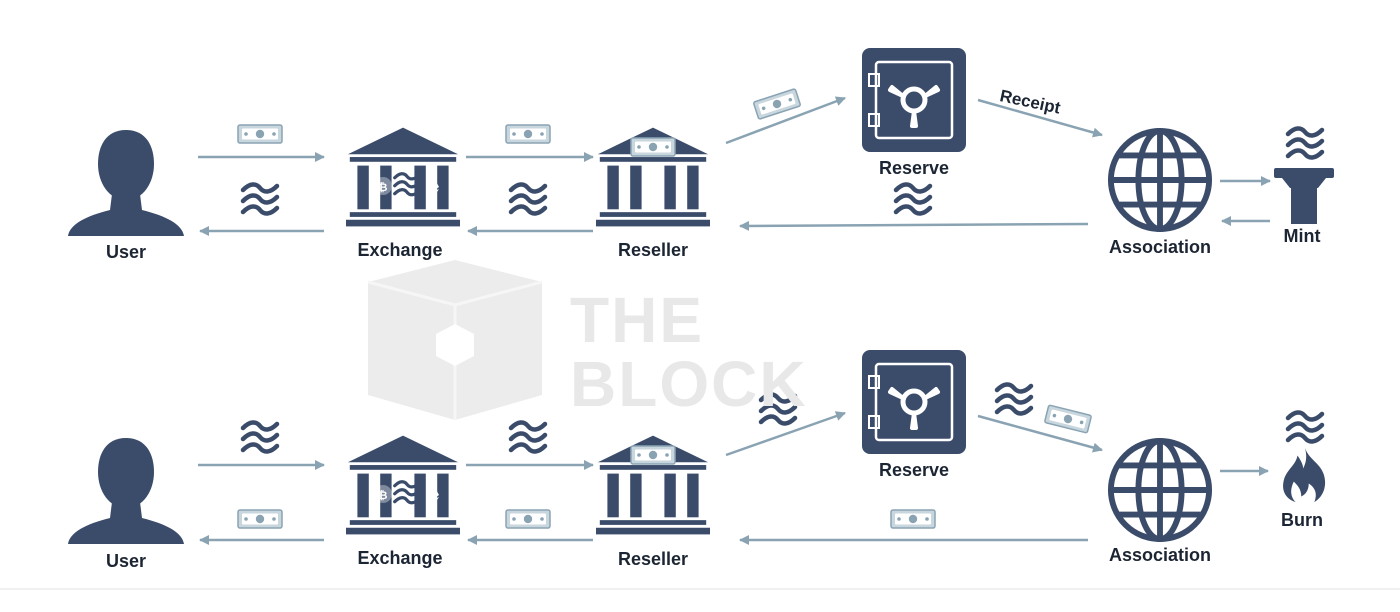 This screenshot has width=1400, height=612. I want to click on label-mint: Mint, so click(1302, 236).